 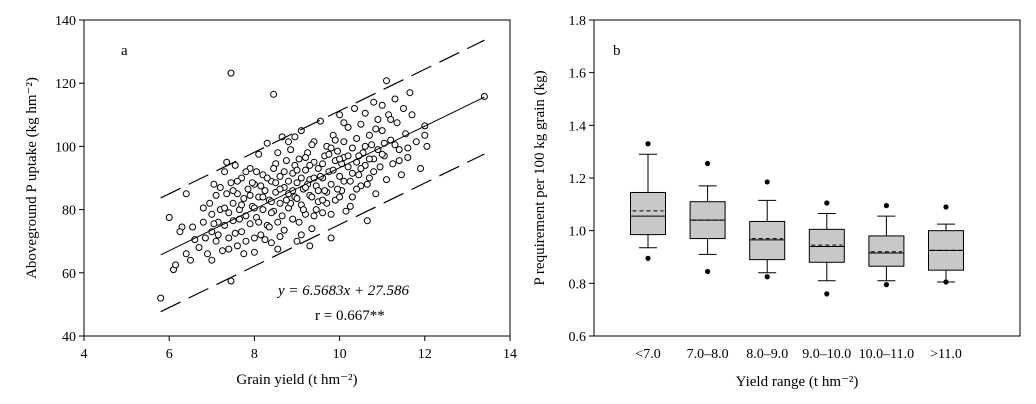 What do you see at coordinates (350, 316) in the screenshot?
I see `correlation-label: r = 0.667**` at bounding box center [350, 316].